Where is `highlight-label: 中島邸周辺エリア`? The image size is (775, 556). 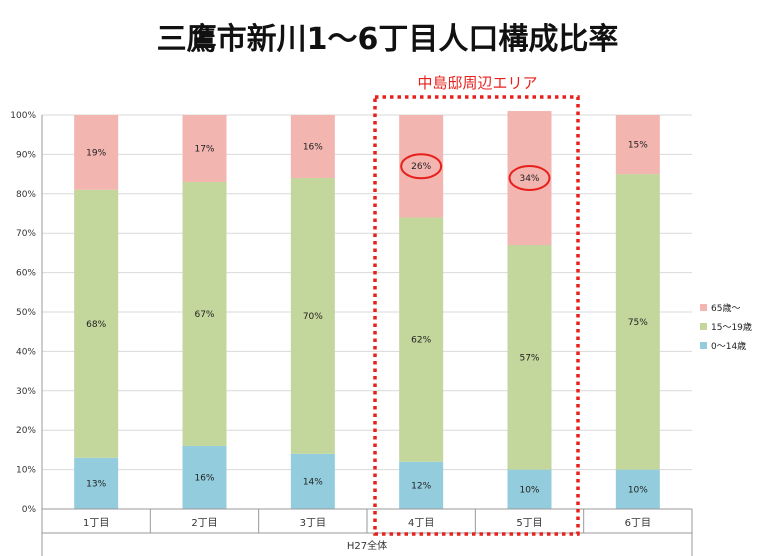 highlight-label: 中島邸周辺エリア is located at coordinates (477, 83).